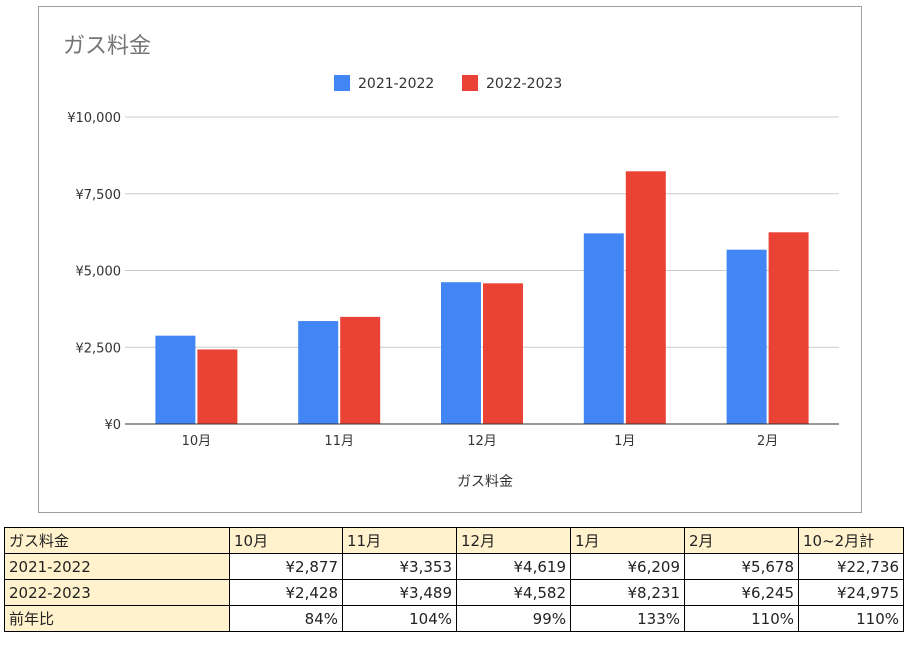 The height and width of the screenshot is (646, 907). I want to click on bar-2022-2023-1月, so click(645, 297).